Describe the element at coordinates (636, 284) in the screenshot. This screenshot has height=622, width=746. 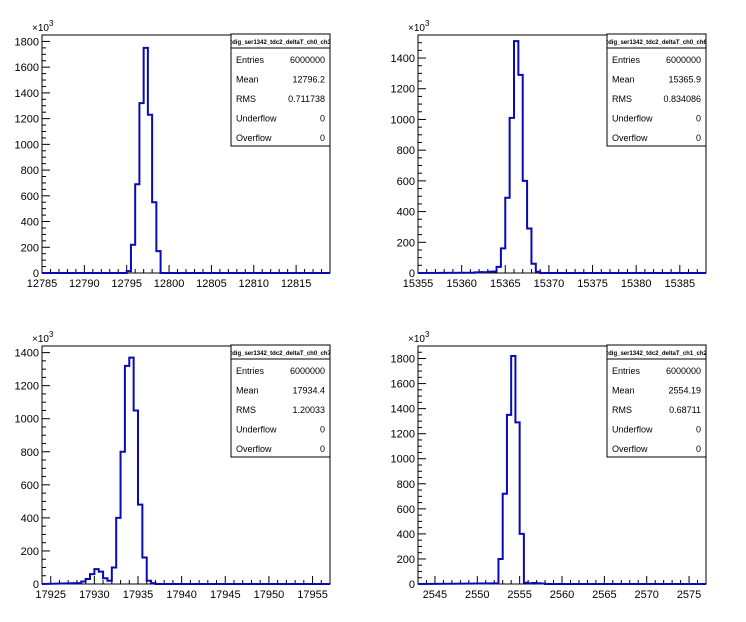
I see `x-tick-label: 15380` at that location.